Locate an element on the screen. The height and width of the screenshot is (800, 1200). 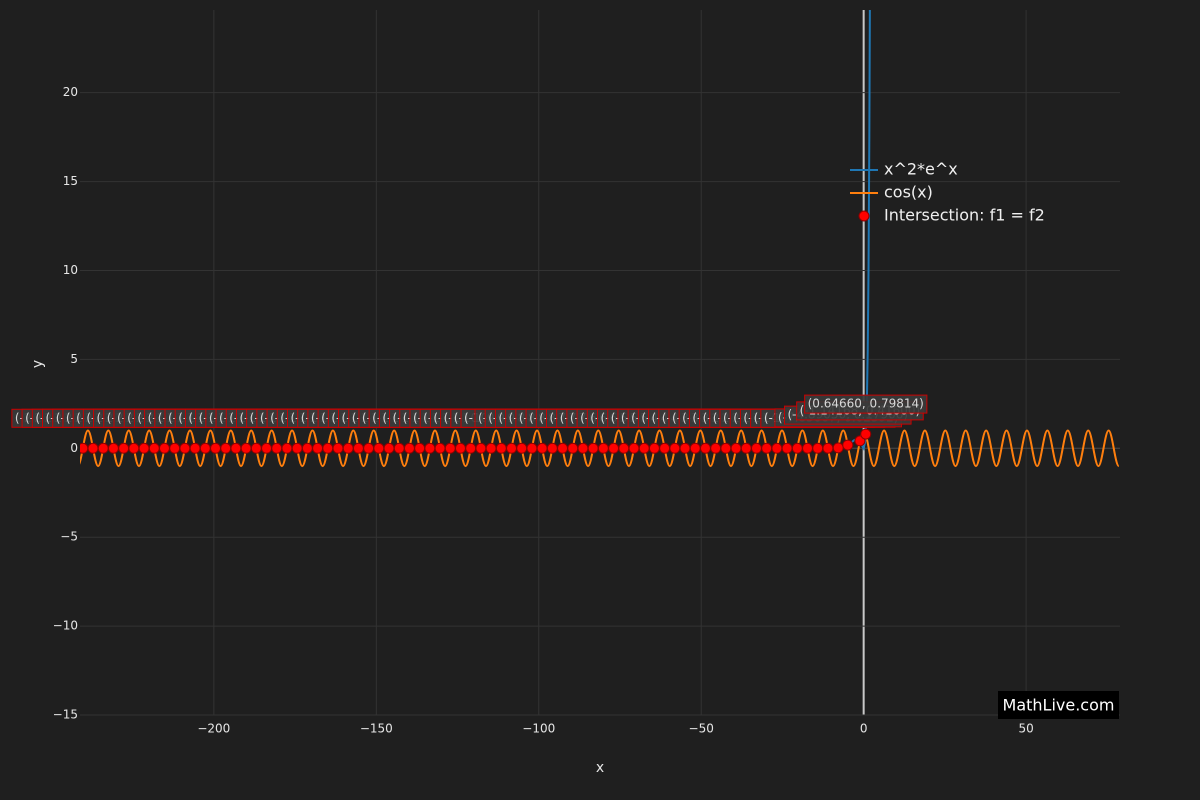
legend-label: x^2*e^x is located at coordinates (921, 169).